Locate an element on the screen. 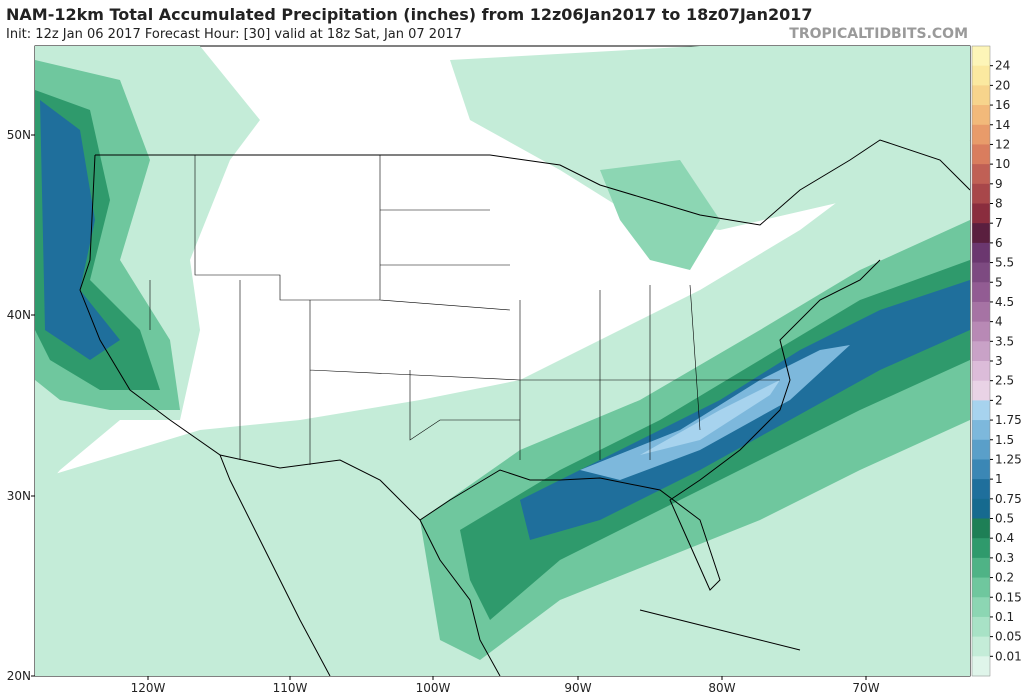  colorbar-label: 14 is located at coordinates (1002, 125).